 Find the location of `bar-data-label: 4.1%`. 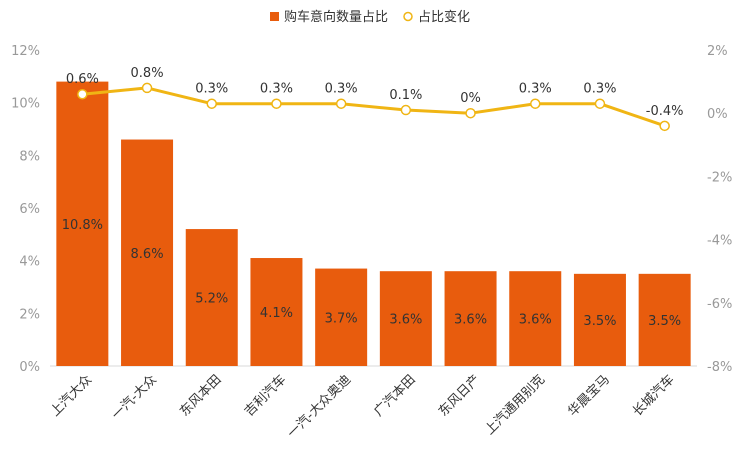

bar-data-label: 4.1% is located at coordinates (276, 313).